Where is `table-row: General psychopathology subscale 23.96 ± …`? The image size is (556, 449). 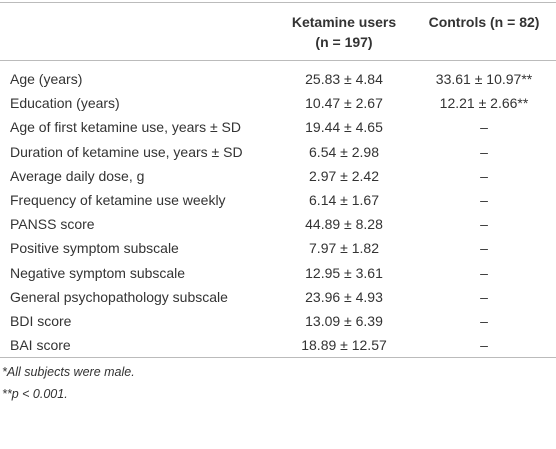 table-row: General psychopathology subscale 23.96 ± … is located at coordinates (278, 297).